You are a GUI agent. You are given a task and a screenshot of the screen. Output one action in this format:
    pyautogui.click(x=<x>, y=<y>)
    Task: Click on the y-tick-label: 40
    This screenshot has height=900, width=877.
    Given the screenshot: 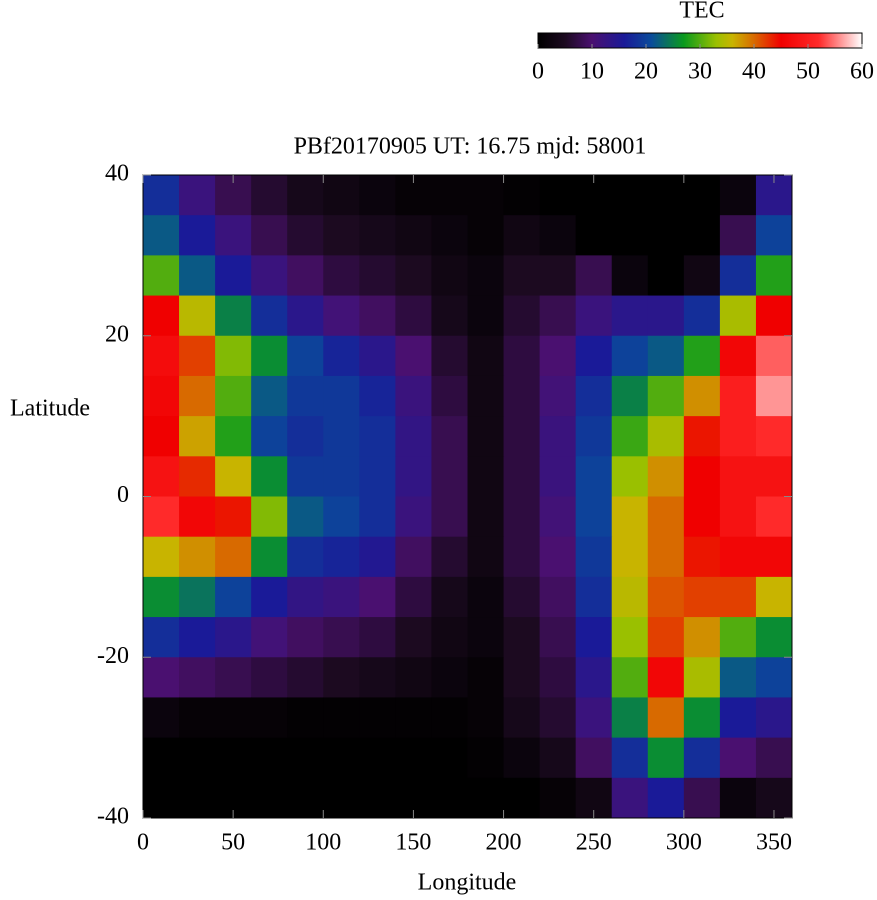 What is the action you would take?
    pyautogui.click(x=117, y=174)
    